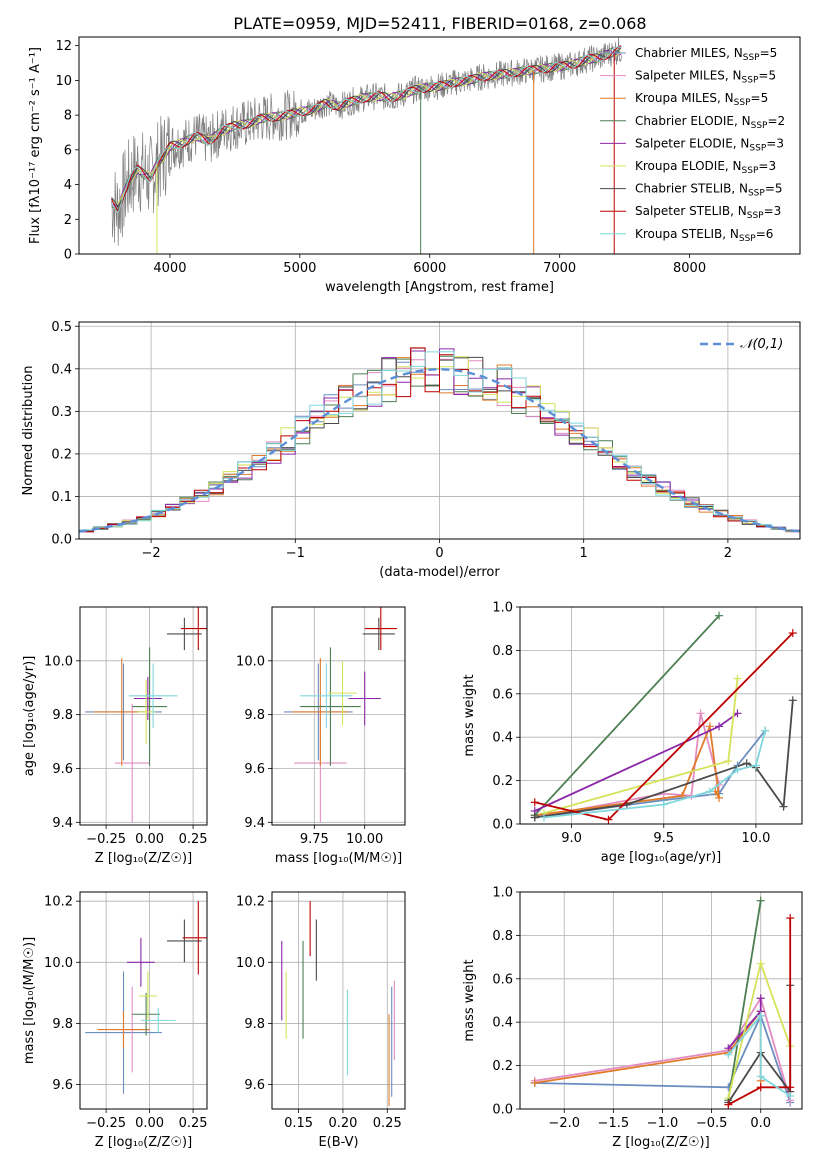 Image resolution: width=819 pixels, height=1170 pixels. Describe the element at coordinates (151, 553) in the screenshot. I see `x-tick-label: −2` at that location.